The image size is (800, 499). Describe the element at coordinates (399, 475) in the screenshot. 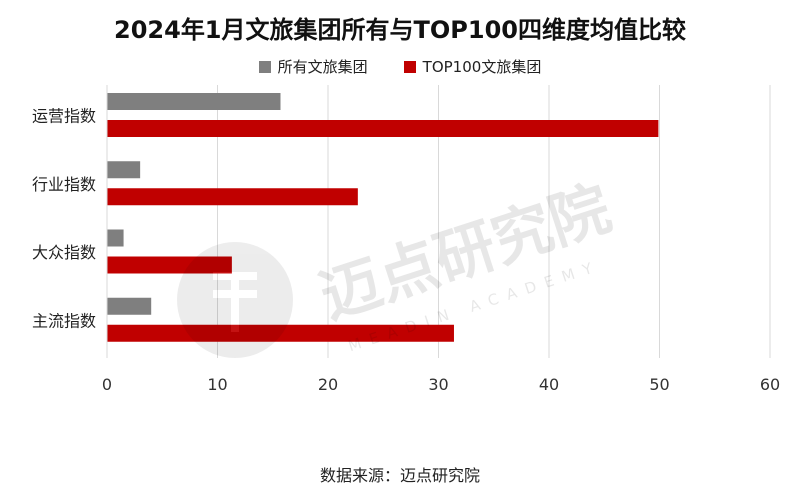

I see `source-note: 数据来源：迈点研究院` at that location.